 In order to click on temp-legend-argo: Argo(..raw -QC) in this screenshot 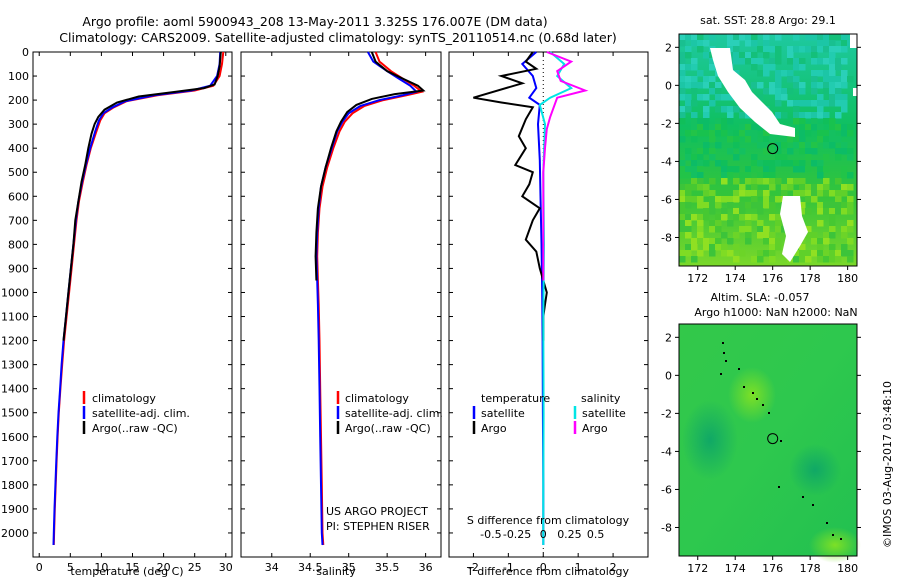, I will do `click(135, 428)`.